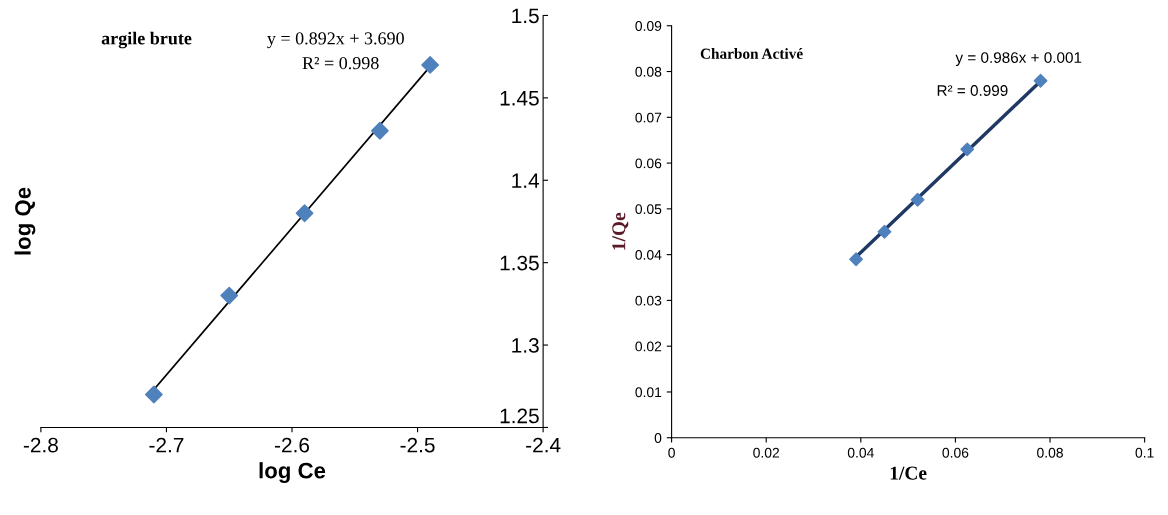 Image resolution: width=1168 pixels, height=515 pixels. I want to click on y-tick-label: 0.08, so click(648, 71).